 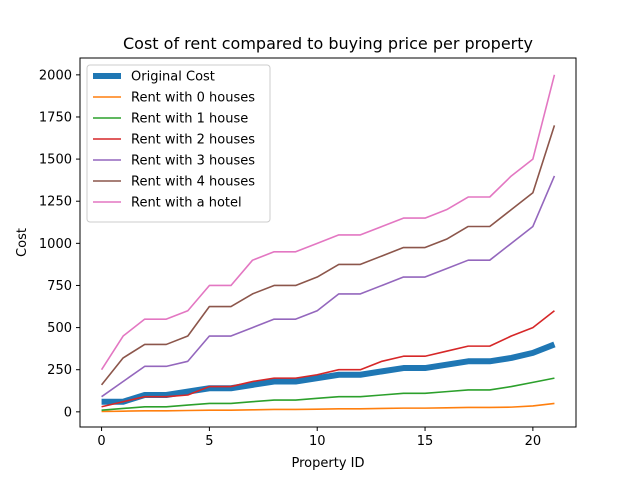 What do you see at coordinates (425, 441) in the screenshot?
I see `x-tick-label: 15` at bounding box center [425, 441].